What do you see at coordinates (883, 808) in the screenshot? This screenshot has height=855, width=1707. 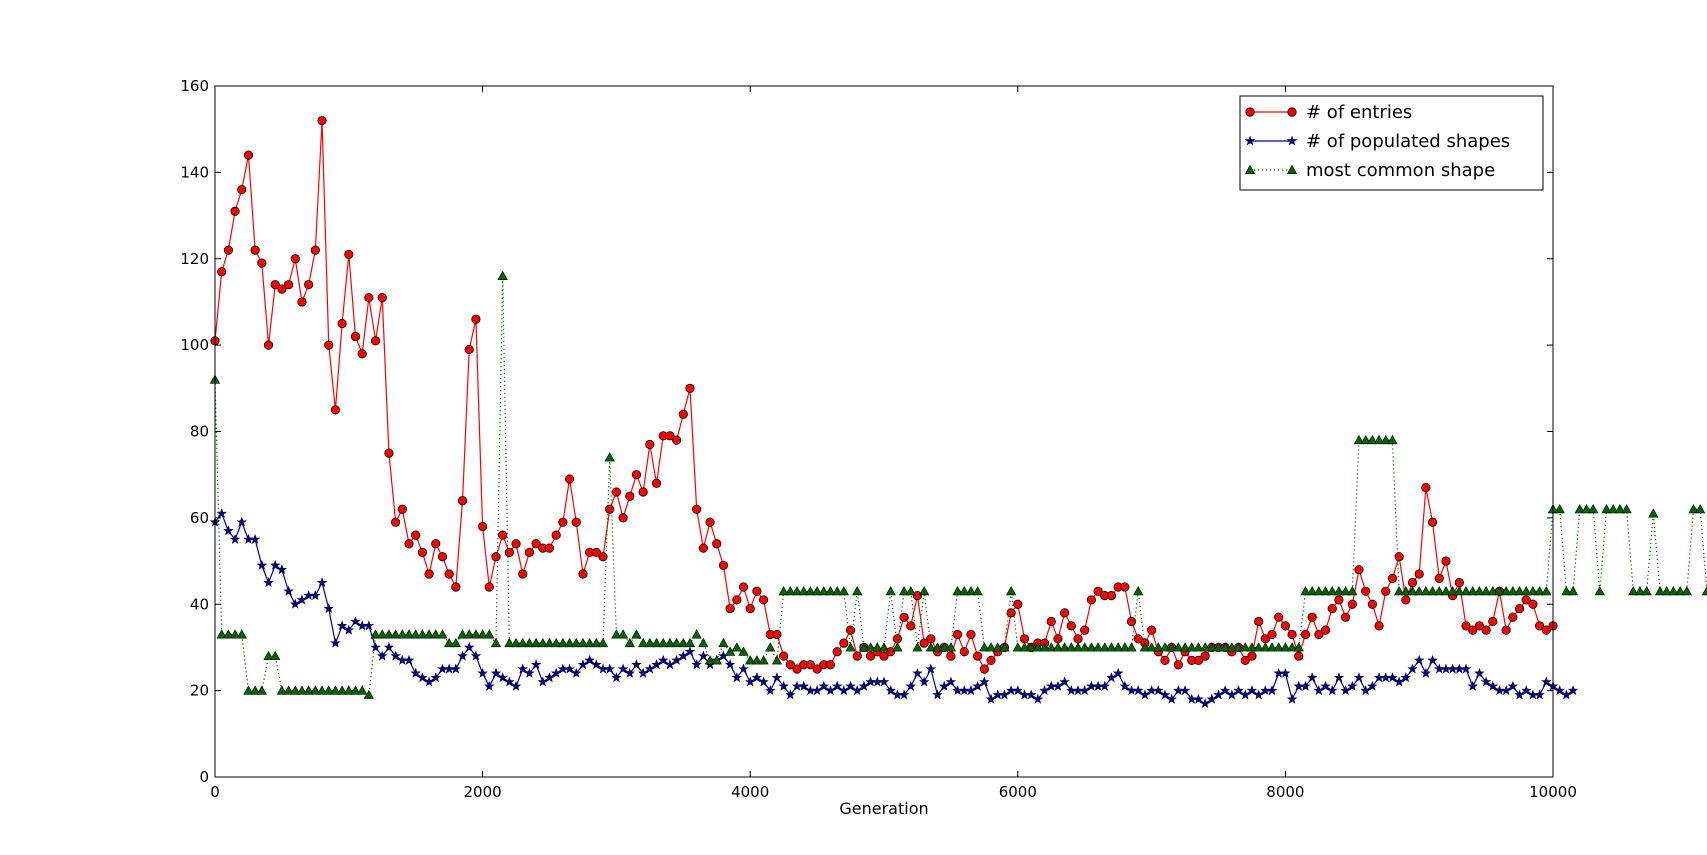 I see `x-axis-label: Generation` at bounding box center [883, 808].